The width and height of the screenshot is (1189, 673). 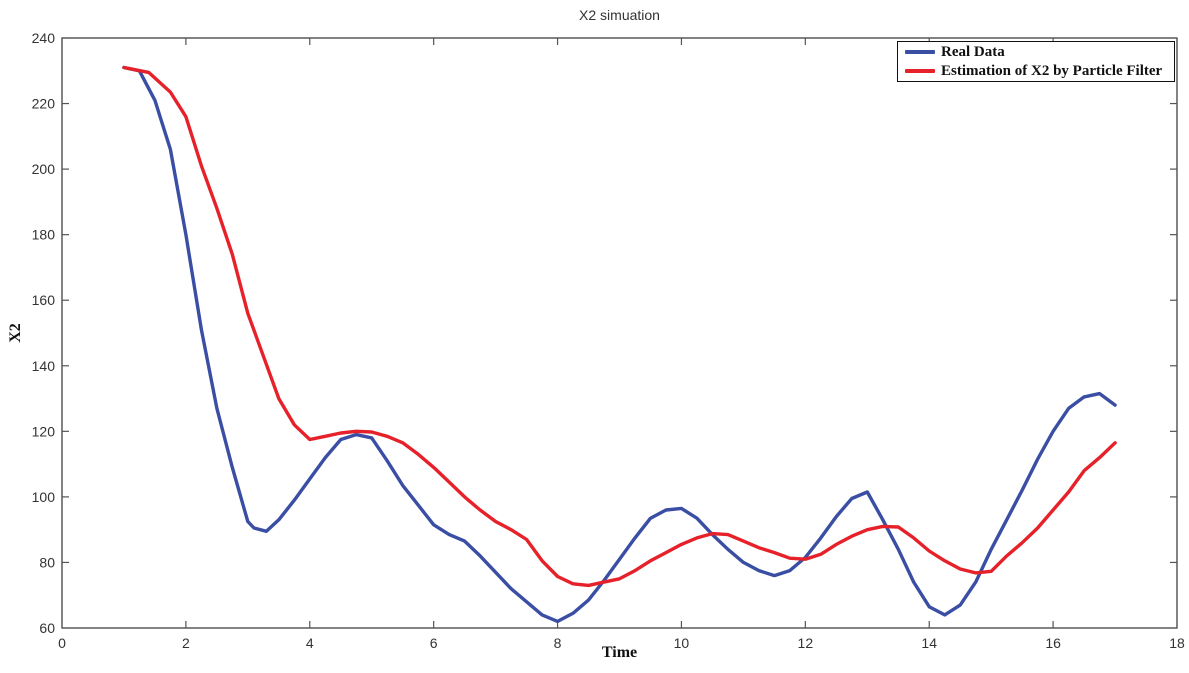 I want to click on x-tick-label: 0, so click(x=62, y=643).